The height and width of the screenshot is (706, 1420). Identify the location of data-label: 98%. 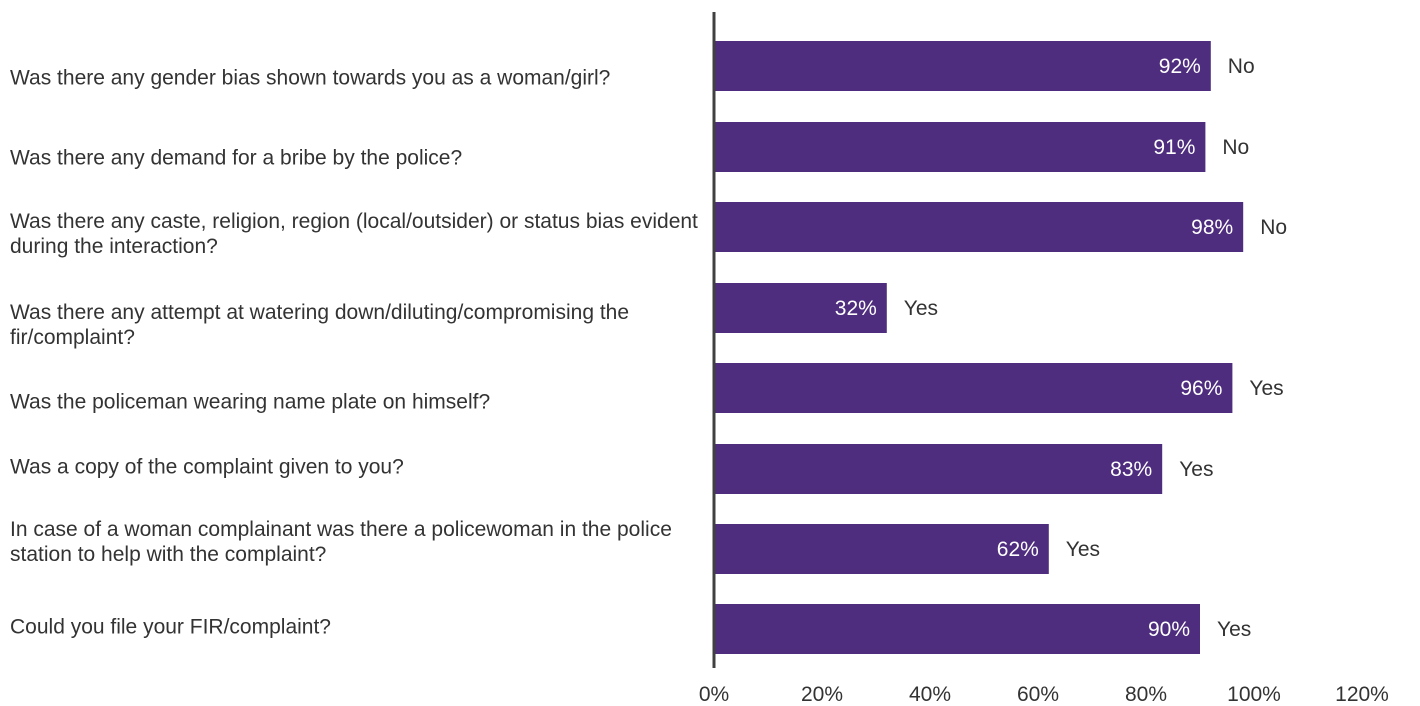
(1212, 227).